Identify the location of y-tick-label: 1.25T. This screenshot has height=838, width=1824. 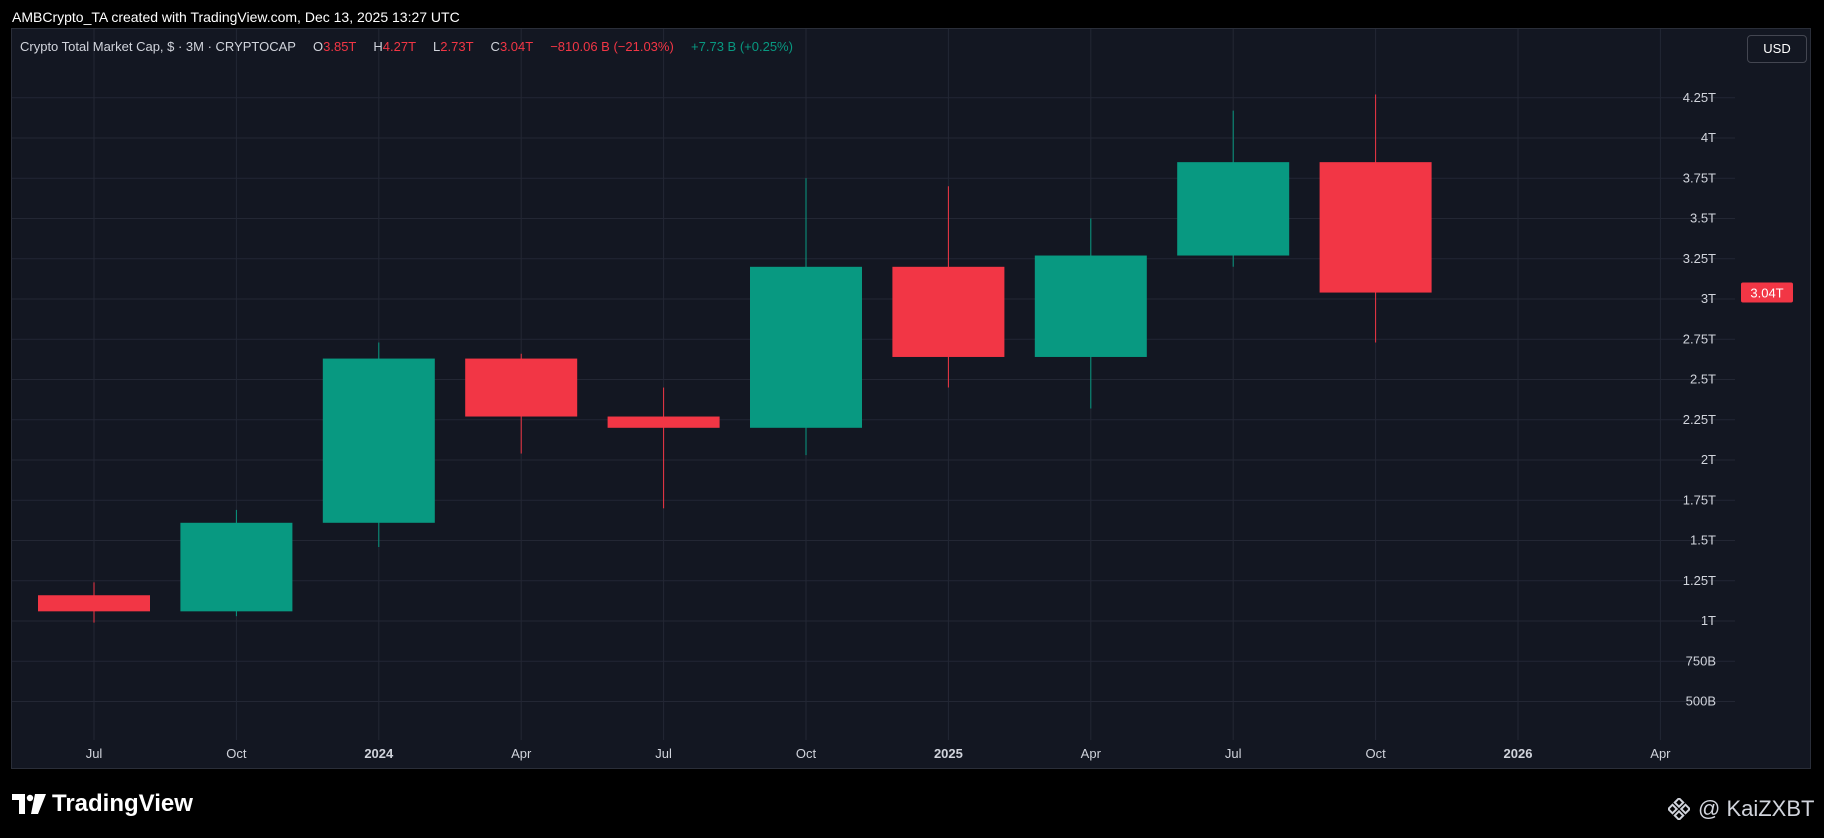
(1699, 580).